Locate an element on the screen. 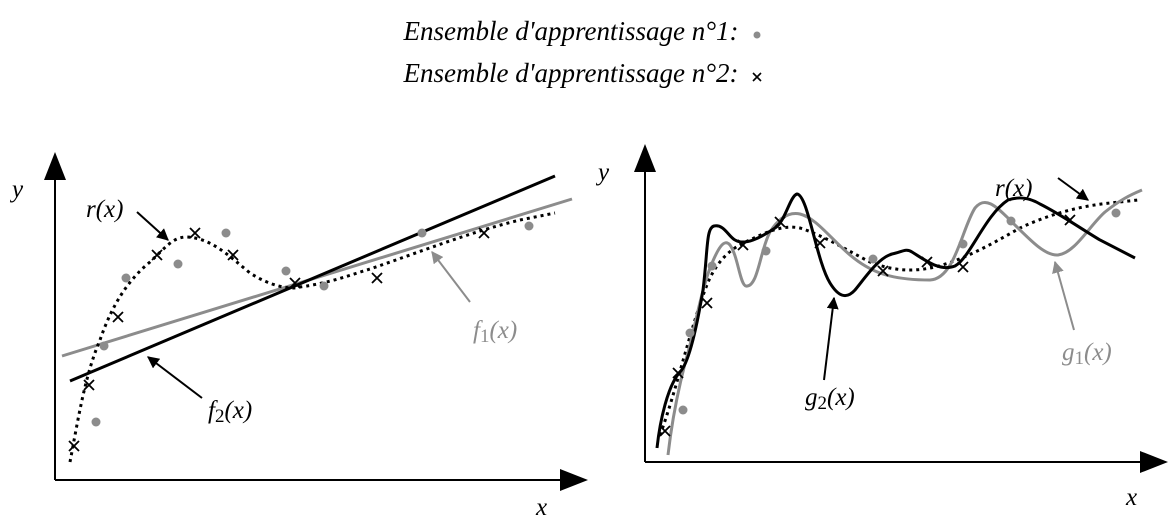 This screenshot has height=520, width=1168. f2-label: f2(x) is located at coordinates (230, 412).